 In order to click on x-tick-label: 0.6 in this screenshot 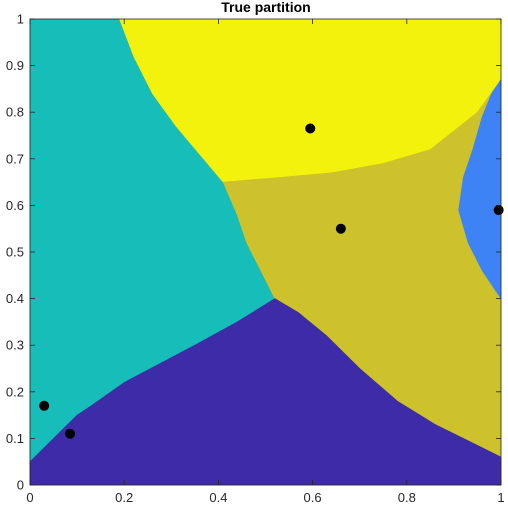, I will do `click(313, 497)`.